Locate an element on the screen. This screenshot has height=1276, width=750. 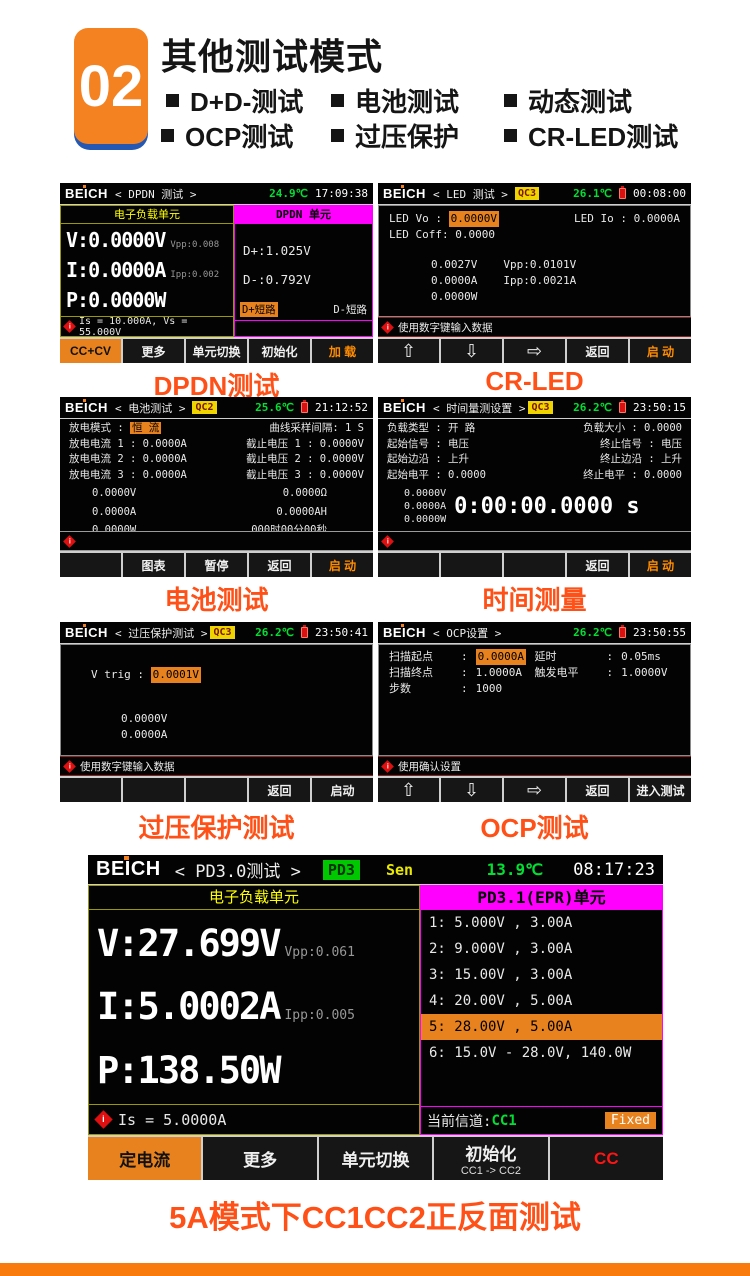
timer-header-bar: BEICH < 时间量测设置 > QC3 26.2℃ 23:50:15 is located at coordinates (534, 408).